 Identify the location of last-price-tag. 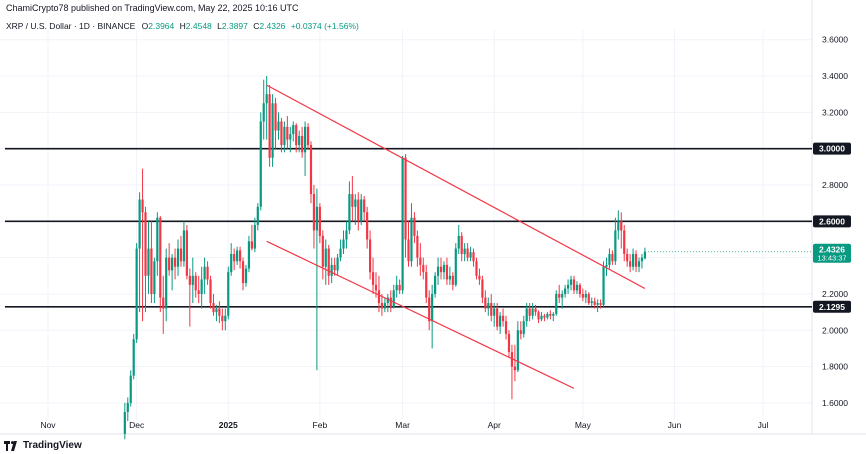
(832, 253).